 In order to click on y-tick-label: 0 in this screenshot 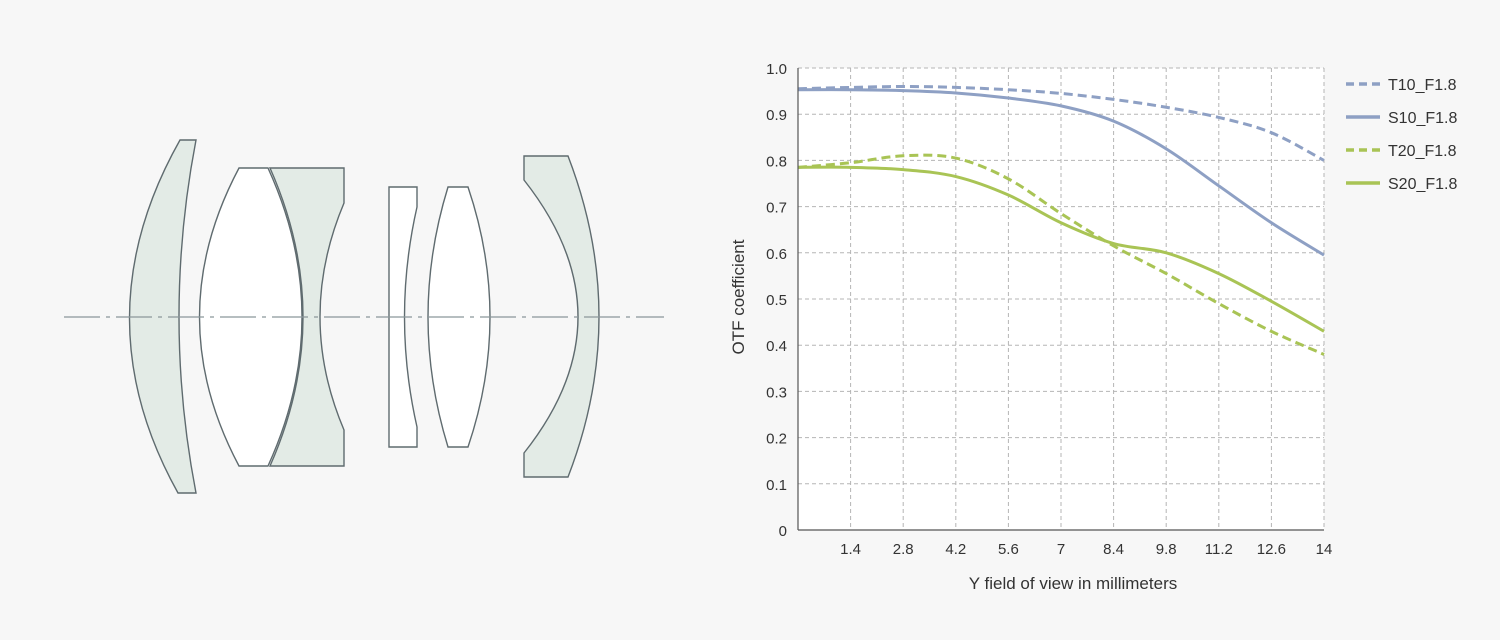, I will do `click(783, 531)`.